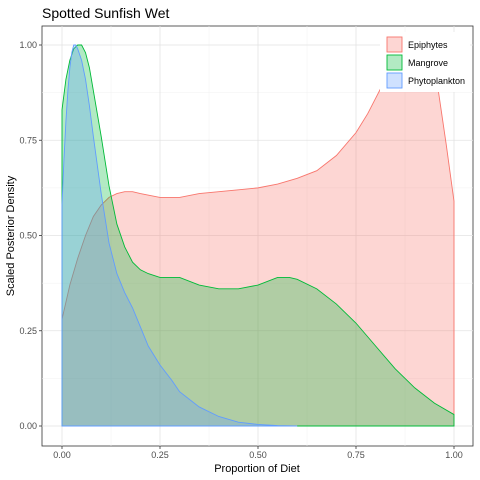 This screenshot has width=480, height=480. I want to click on legend-key-epiphytes, so click(394, 44).